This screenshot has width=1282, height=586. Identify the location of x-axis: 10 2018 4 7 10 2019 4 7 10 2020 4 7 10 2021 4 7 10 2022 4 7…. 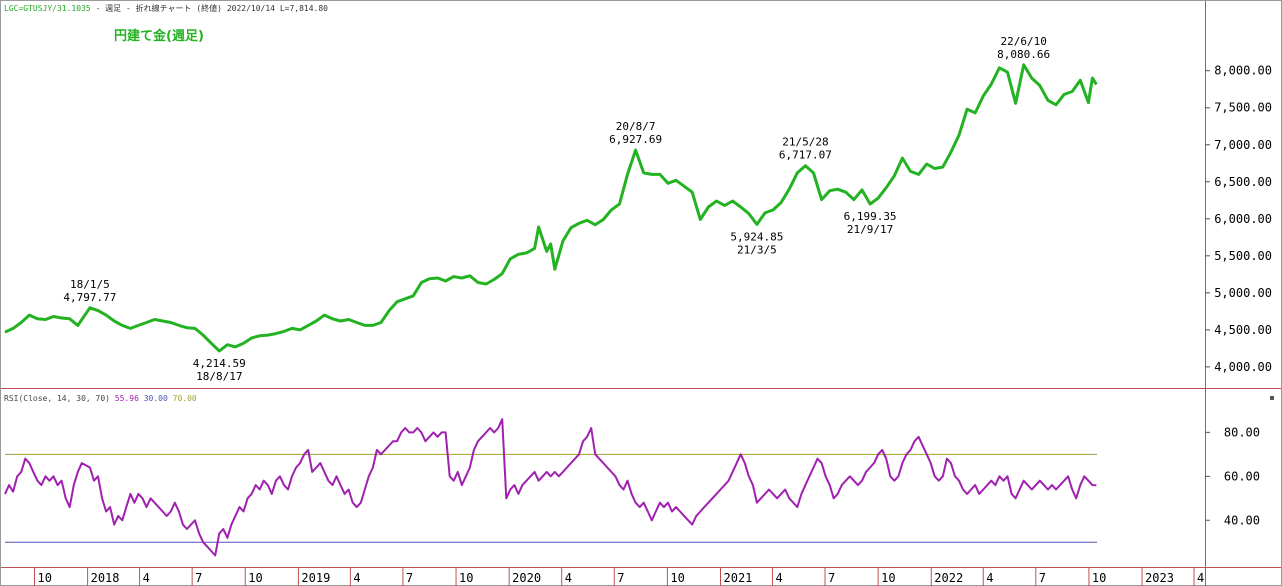
(618, 576).